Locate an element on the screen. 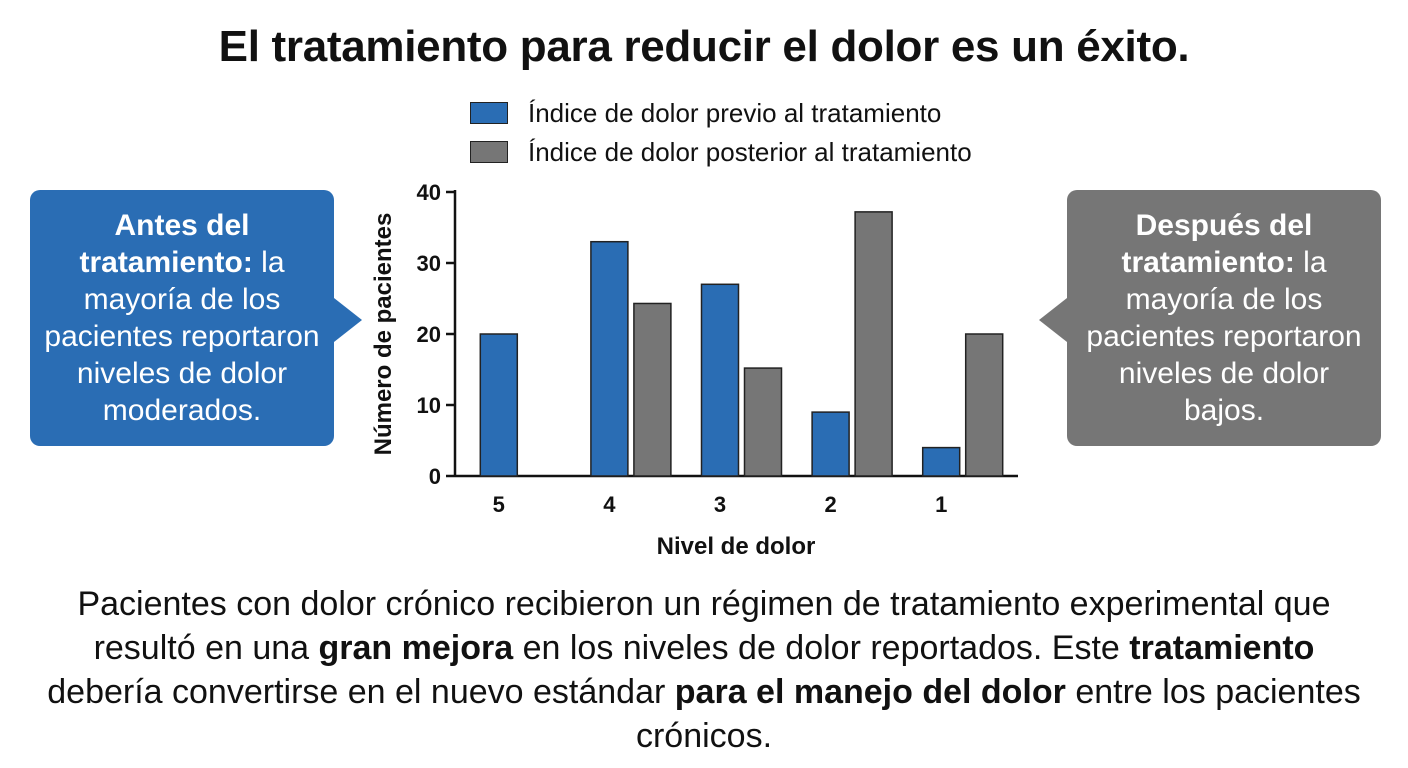  caption-text-3: debería convertirse en el nuevo estándar is located at coordinates (361, 692).